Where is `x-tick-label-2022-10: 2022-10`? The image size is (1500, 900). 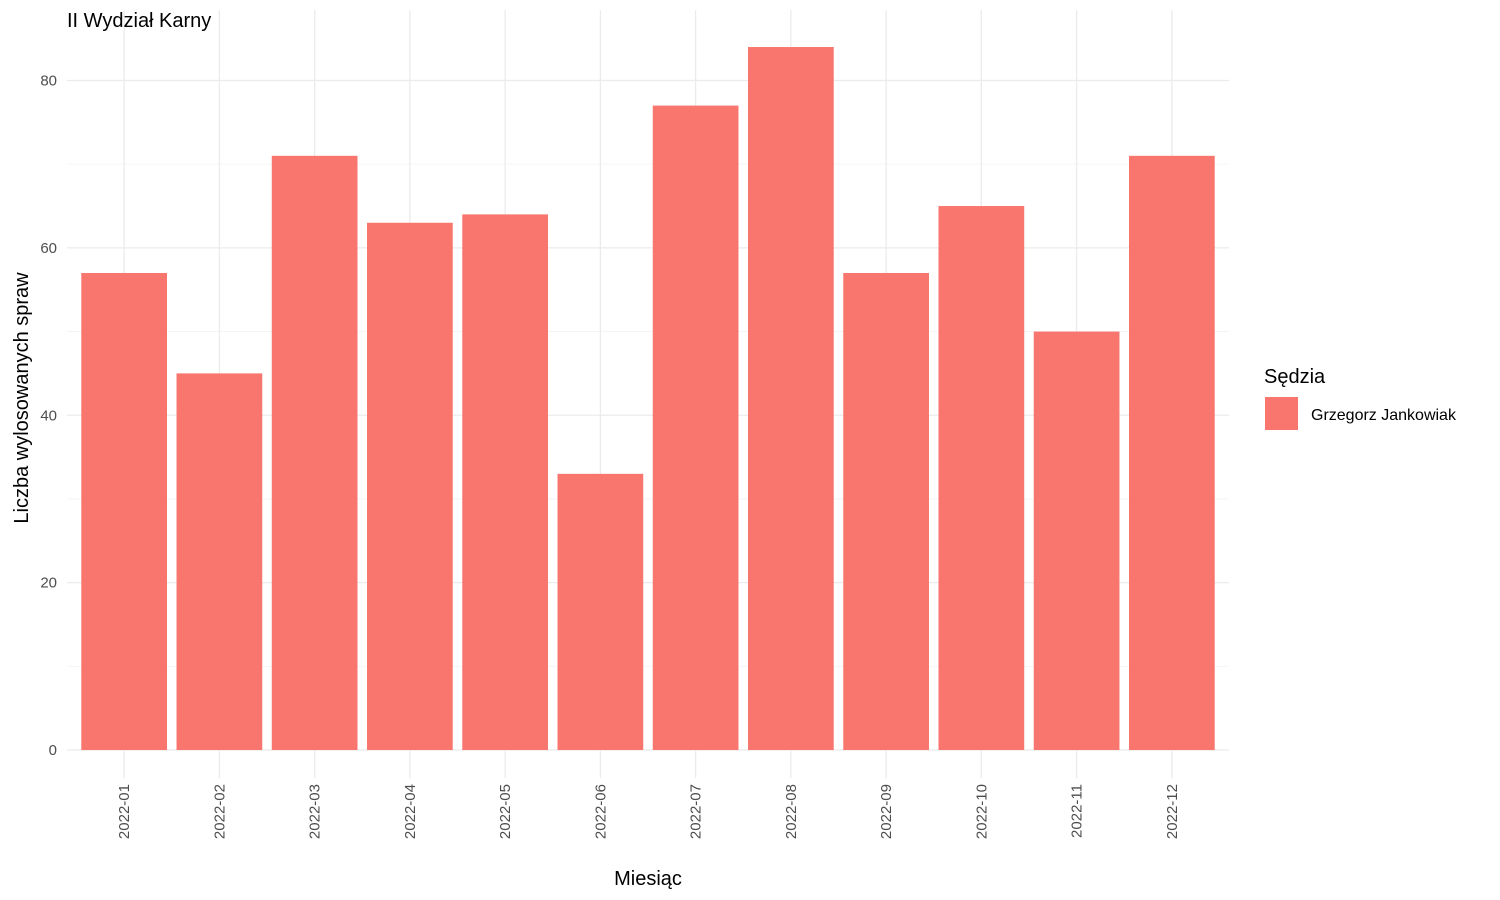
x-tick-label-2022-10: 2022-10 is located at coordinates (981, 811).